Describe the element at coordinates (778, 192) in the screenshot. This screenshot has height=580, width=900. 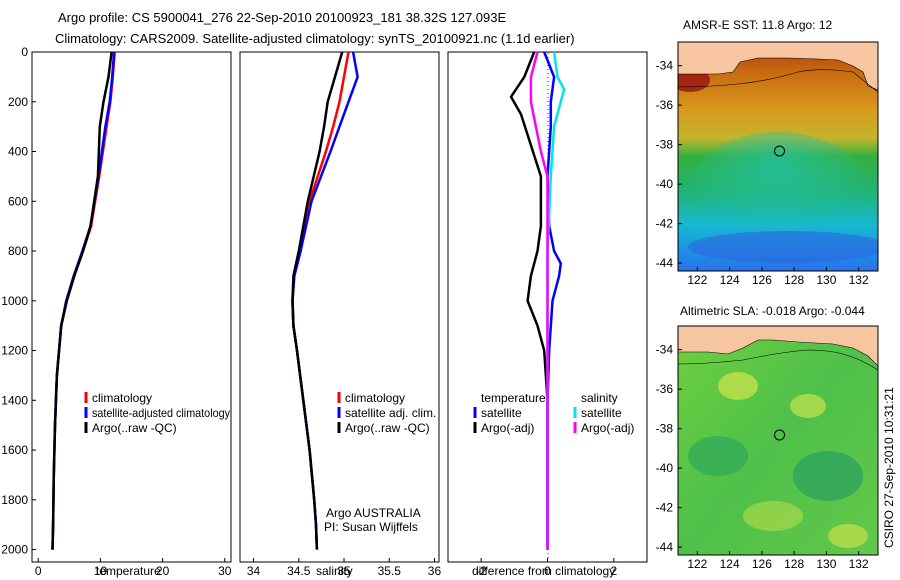
I see `sst-plume` at that location.